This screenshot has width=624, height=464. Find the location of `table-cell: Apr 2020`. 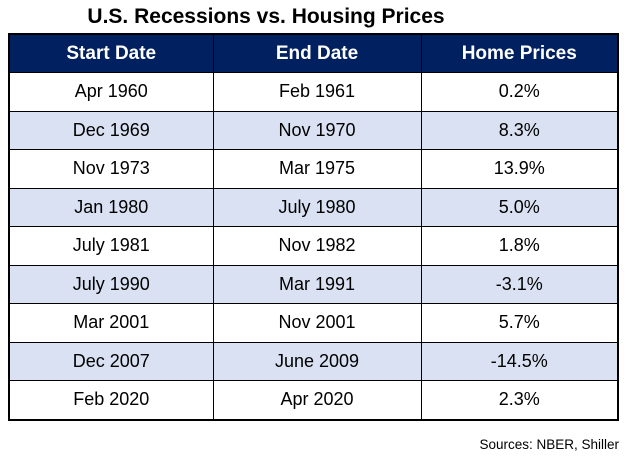

table-cell: Apr 2020 is located at coordinates (317, 400).